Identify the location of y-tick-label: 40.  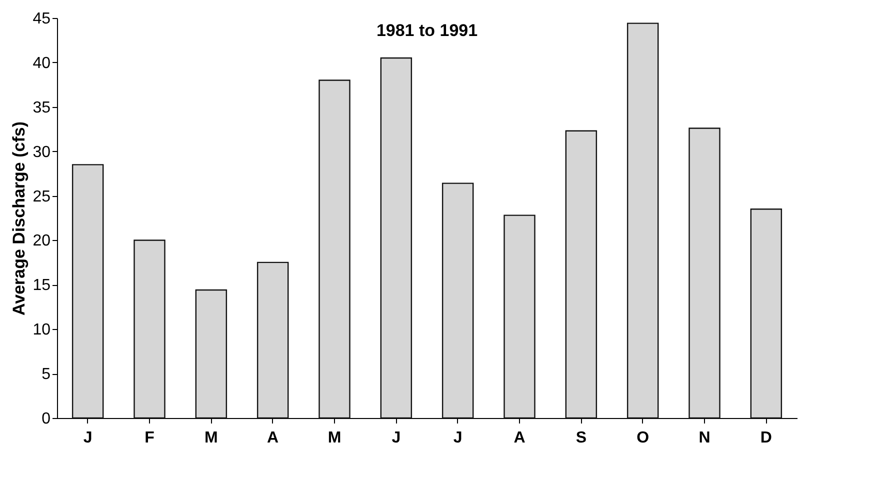
(41, 63).